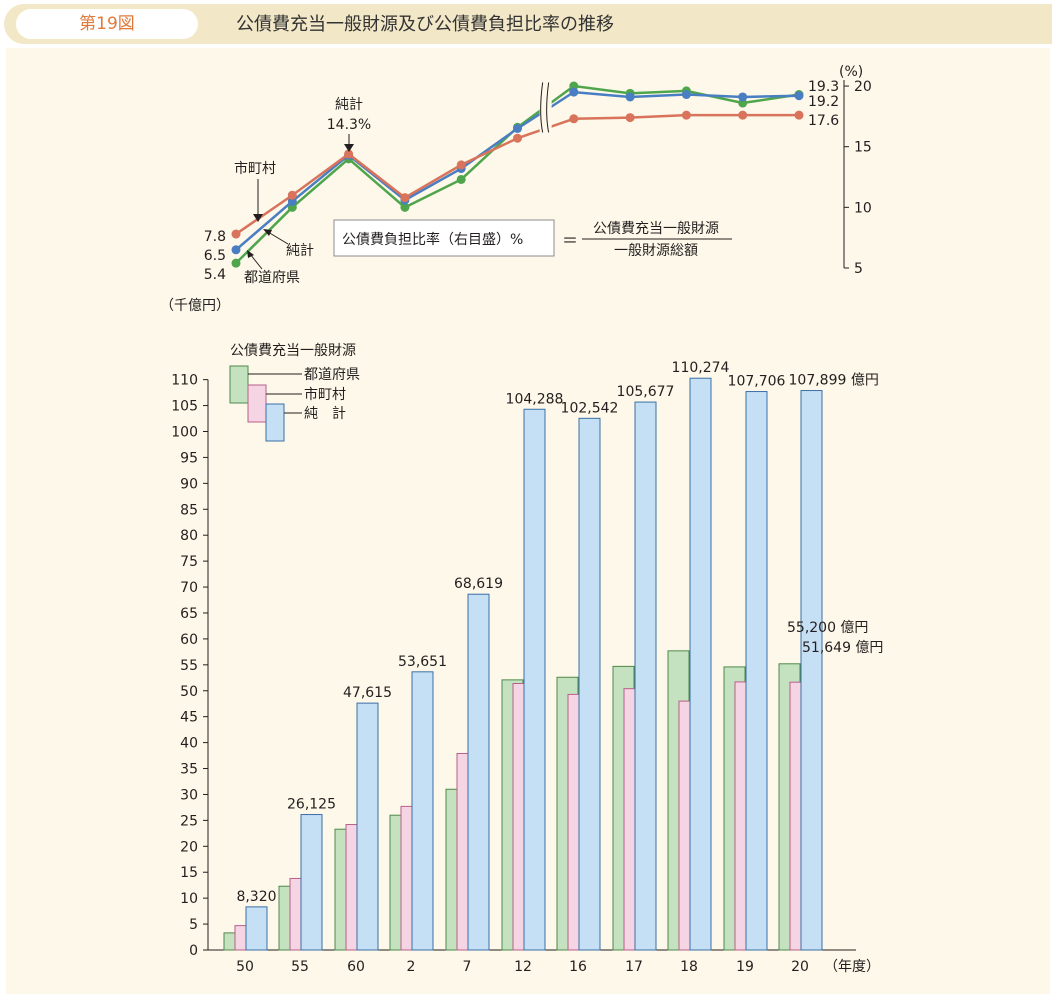 The width and height of the screenshot is (1056, 999). I want to click on bar-x-tick-label: 20, so click(800, 967).